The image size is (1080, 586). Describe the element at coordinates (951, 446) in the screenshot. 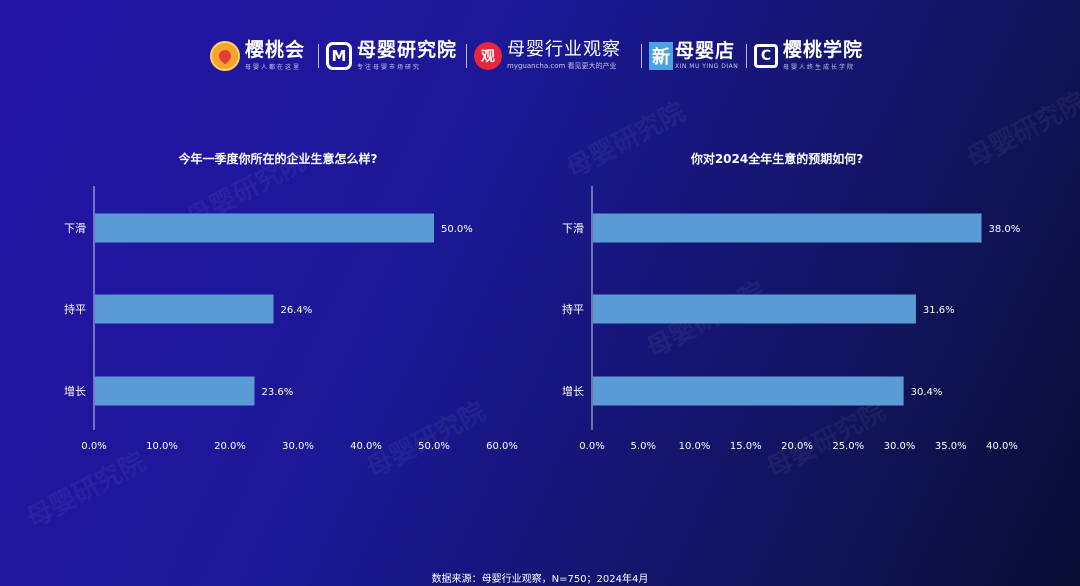

I see `x-tick-label: 35.0%` at that location.